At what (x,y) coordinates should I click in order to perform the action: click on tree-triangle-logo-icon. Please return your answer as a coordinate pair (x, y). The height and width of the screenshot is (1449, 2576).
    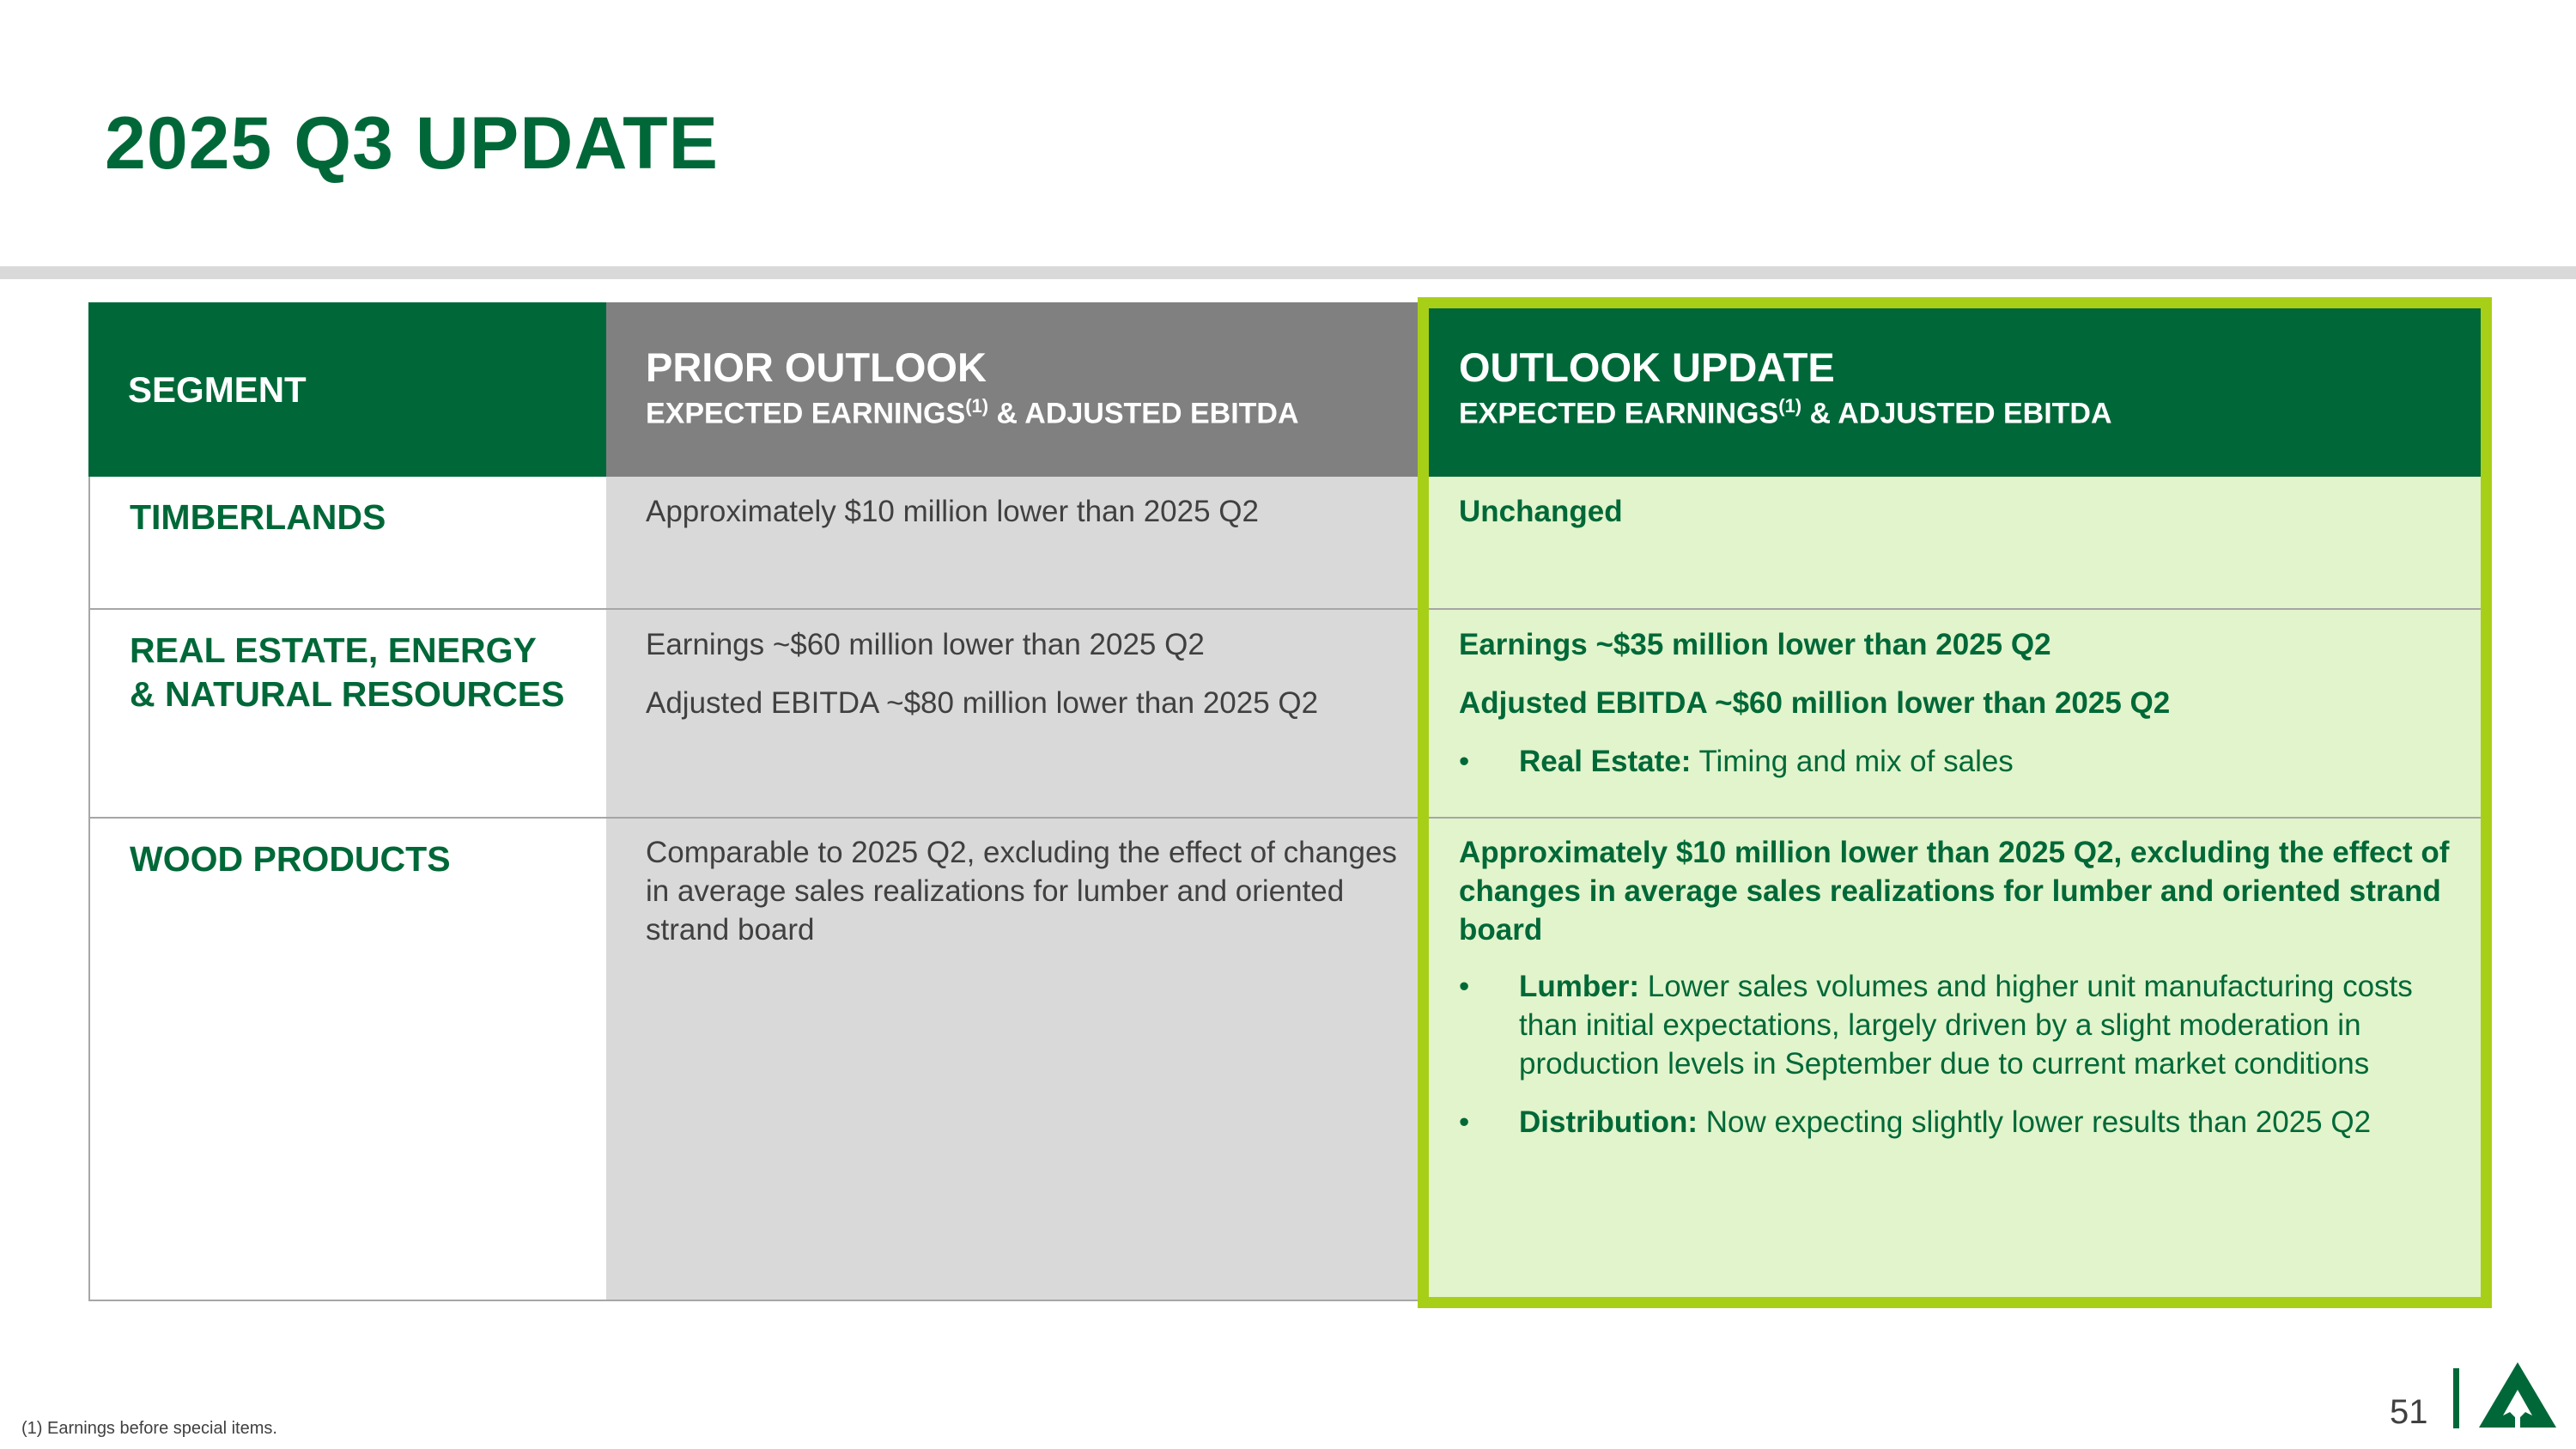
    Looking at the image, I should click on (2517, 1395).